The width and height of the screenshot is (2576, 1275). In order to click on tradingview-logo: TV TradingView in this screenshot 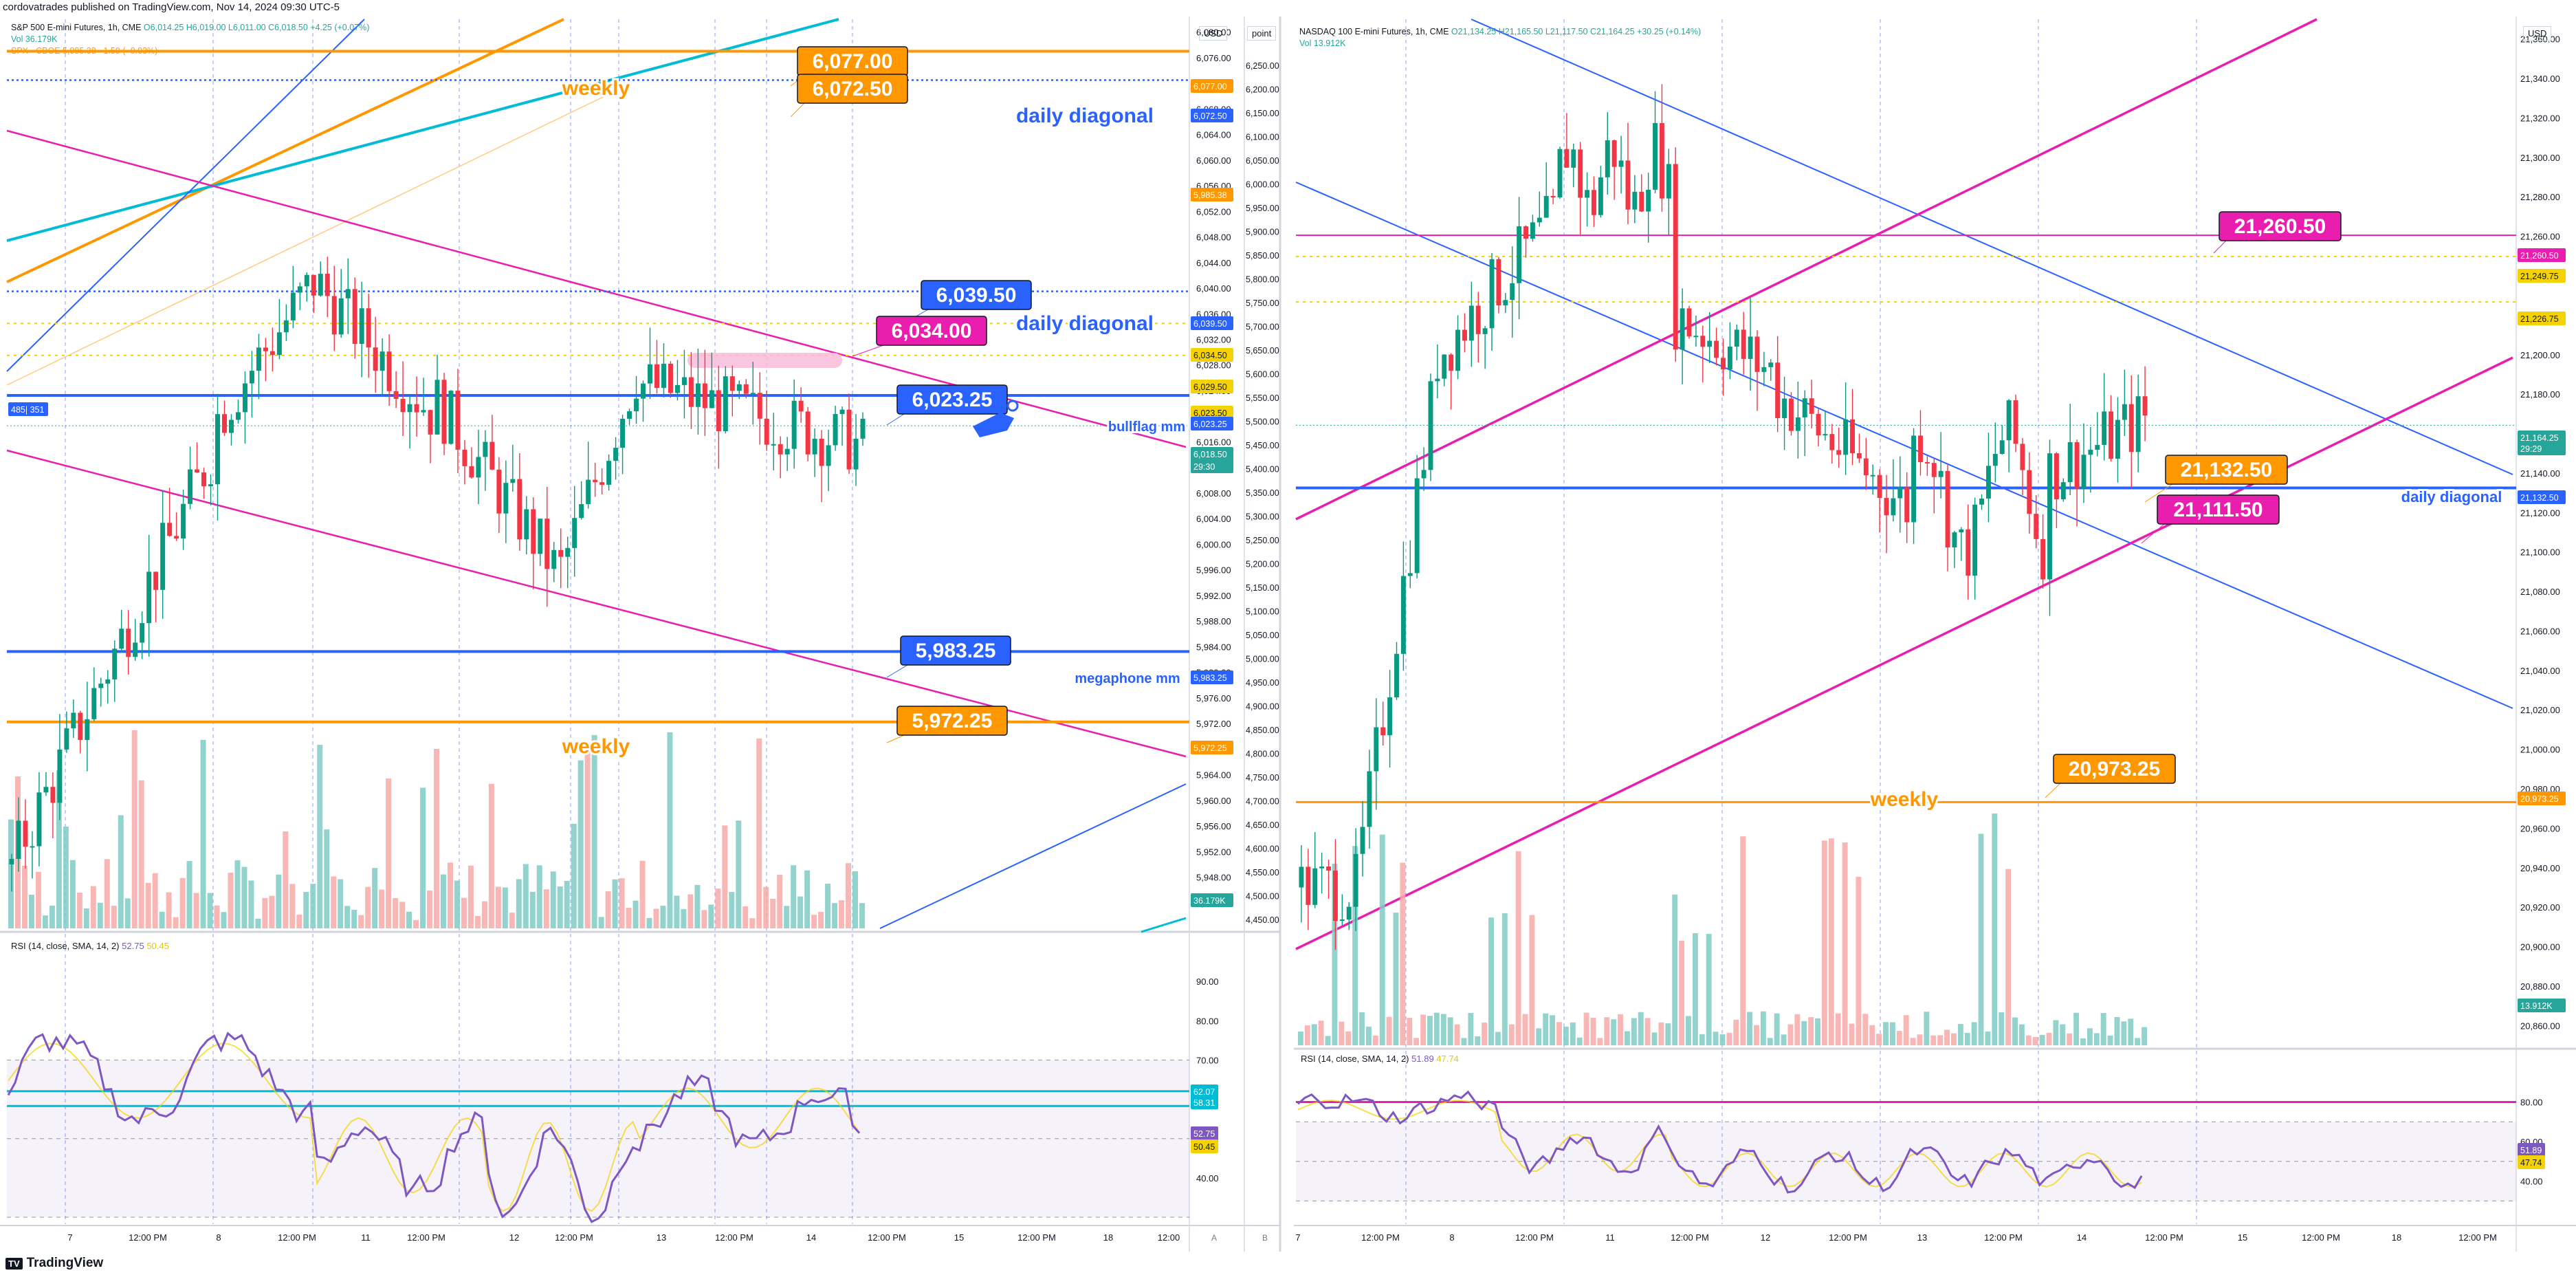, I will do `click(54, 1263)`.